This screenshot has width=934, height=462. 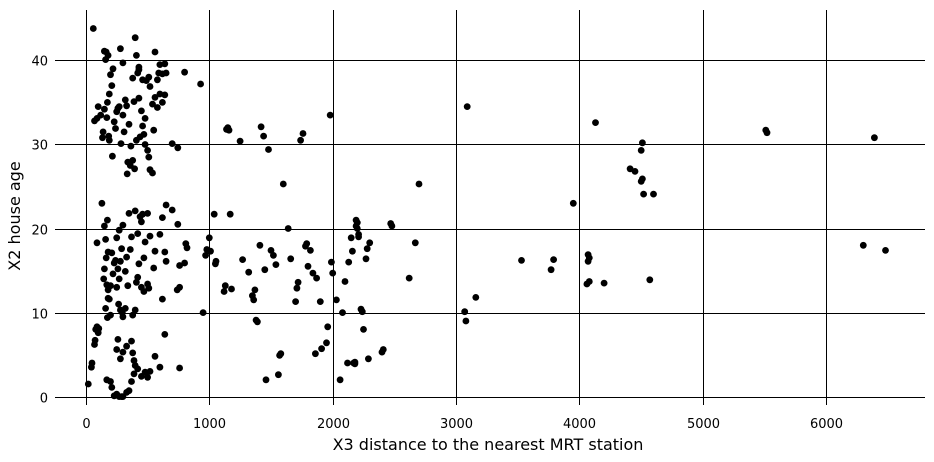 I want to click on x-tick-label: 1000, so click(x=209, y=424).